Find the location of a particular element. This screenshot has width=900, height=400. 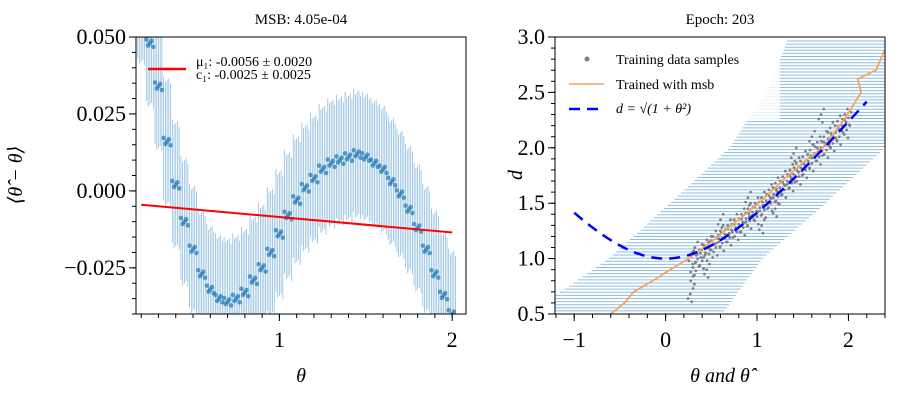

y-tick-label: 0.000 is located at coordinates (102, 190).